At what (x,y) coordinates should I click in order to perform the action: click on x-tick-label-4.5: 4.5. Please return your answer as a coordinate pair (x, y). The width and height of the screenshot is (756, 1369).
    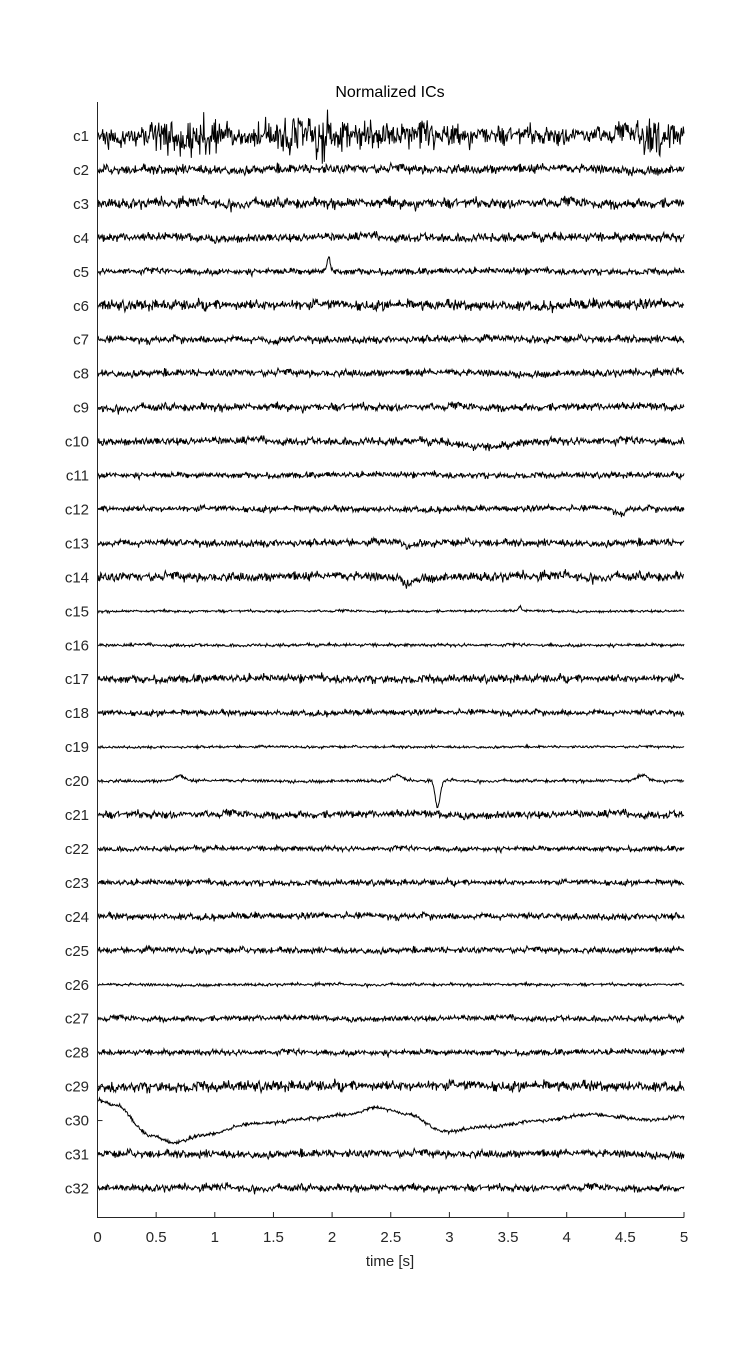
    Looking at the image, I should click on (625, 1237).